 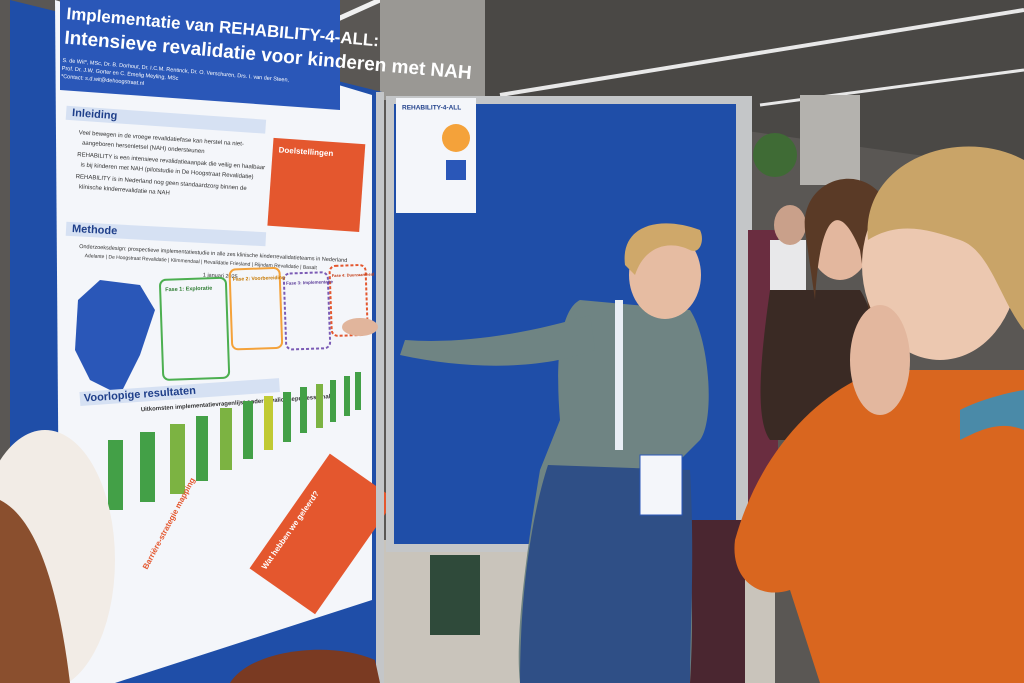 I want to click on person-legs, so click(x=455, y=595).